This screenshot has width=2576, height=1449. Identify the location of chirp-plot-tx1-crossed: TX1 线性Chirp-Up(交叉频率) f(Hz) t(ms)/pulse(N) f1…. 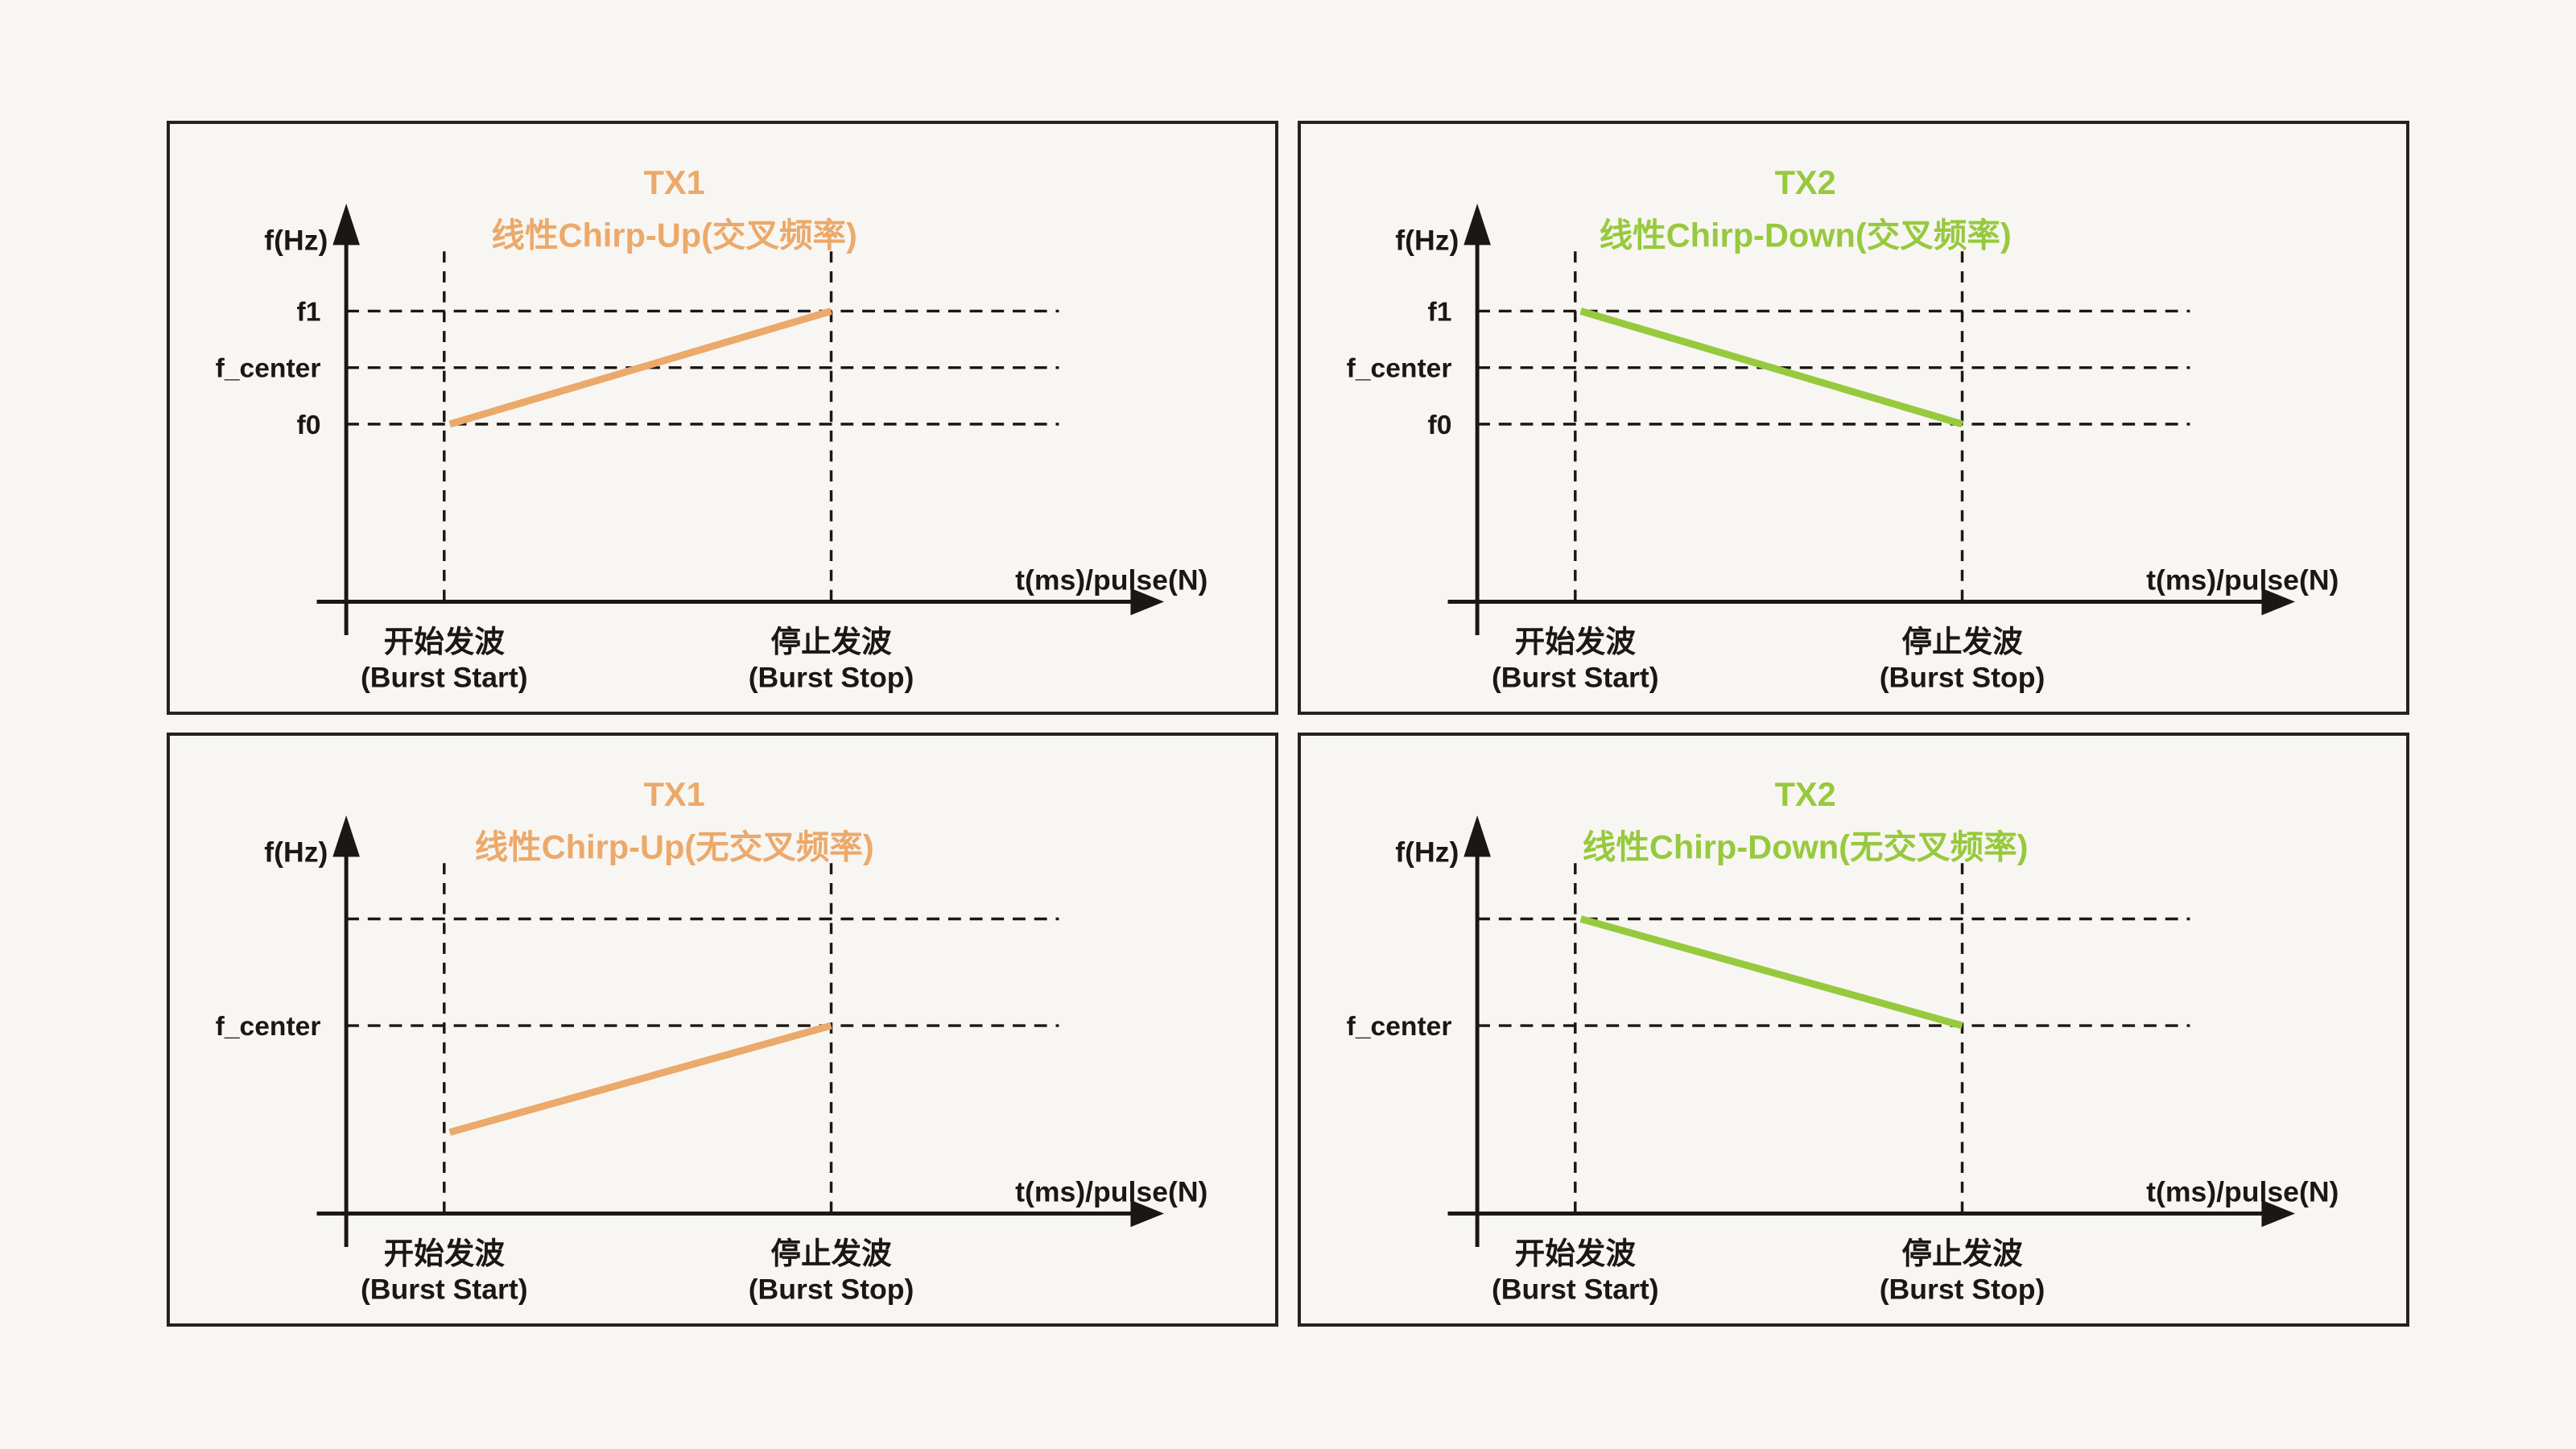
(712, 428).